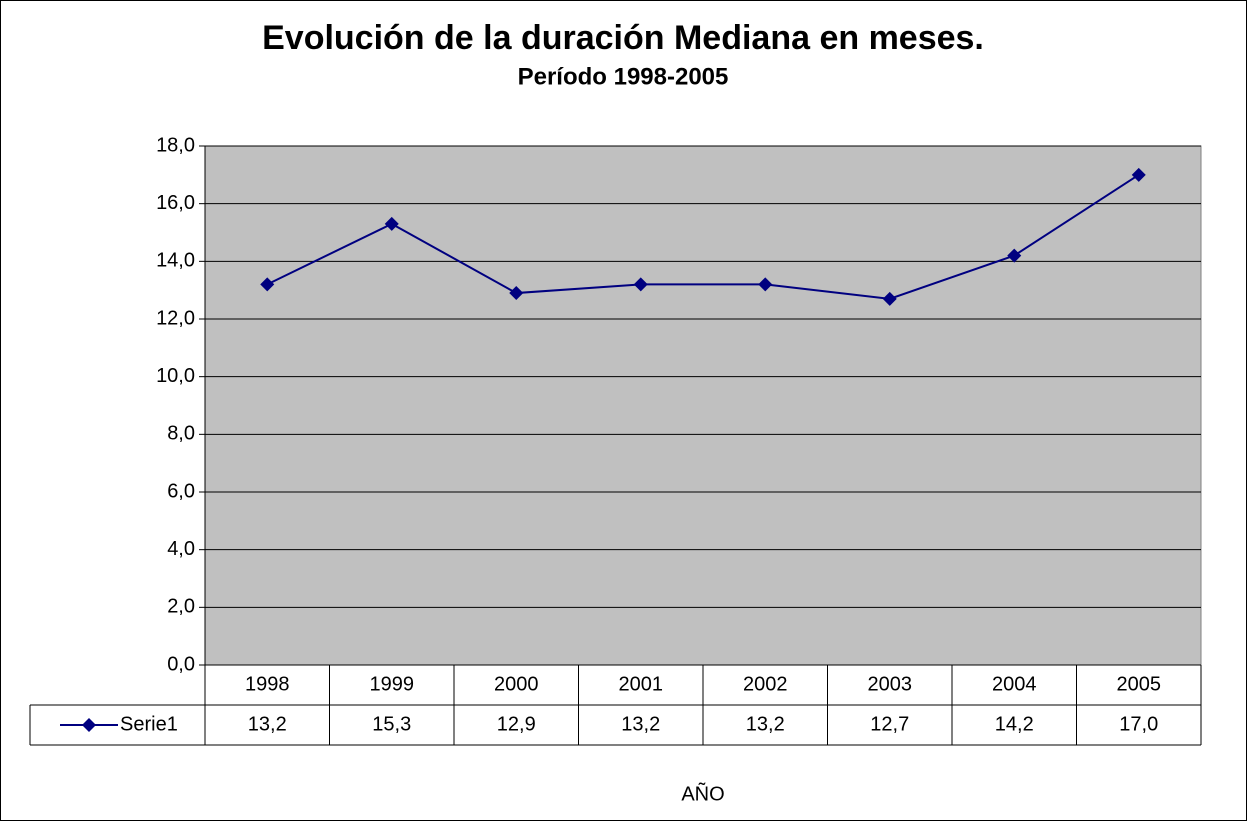  I want to click on legend-label: Serie1, so click(149, 724).